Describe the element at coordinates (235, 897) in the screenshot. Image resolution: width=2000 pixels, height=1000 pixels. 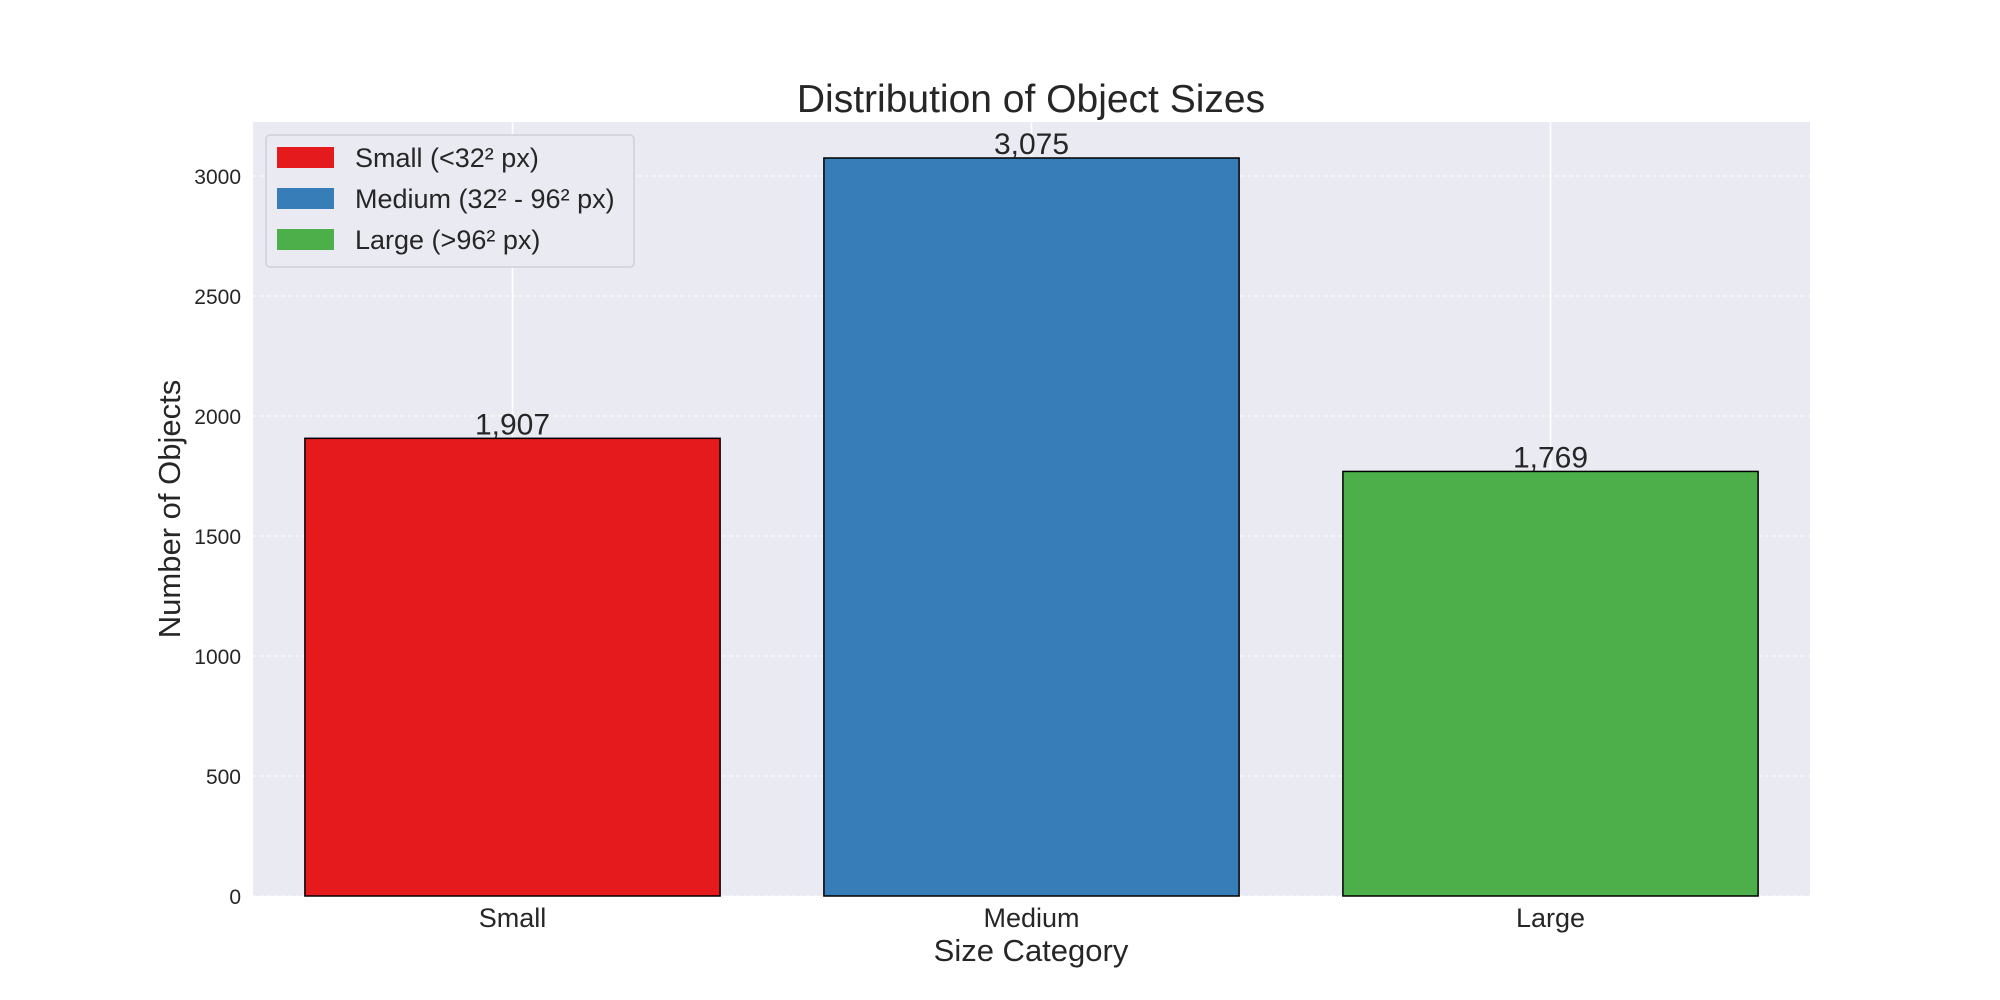
I see `y-tick-label-0: 0` at that location.